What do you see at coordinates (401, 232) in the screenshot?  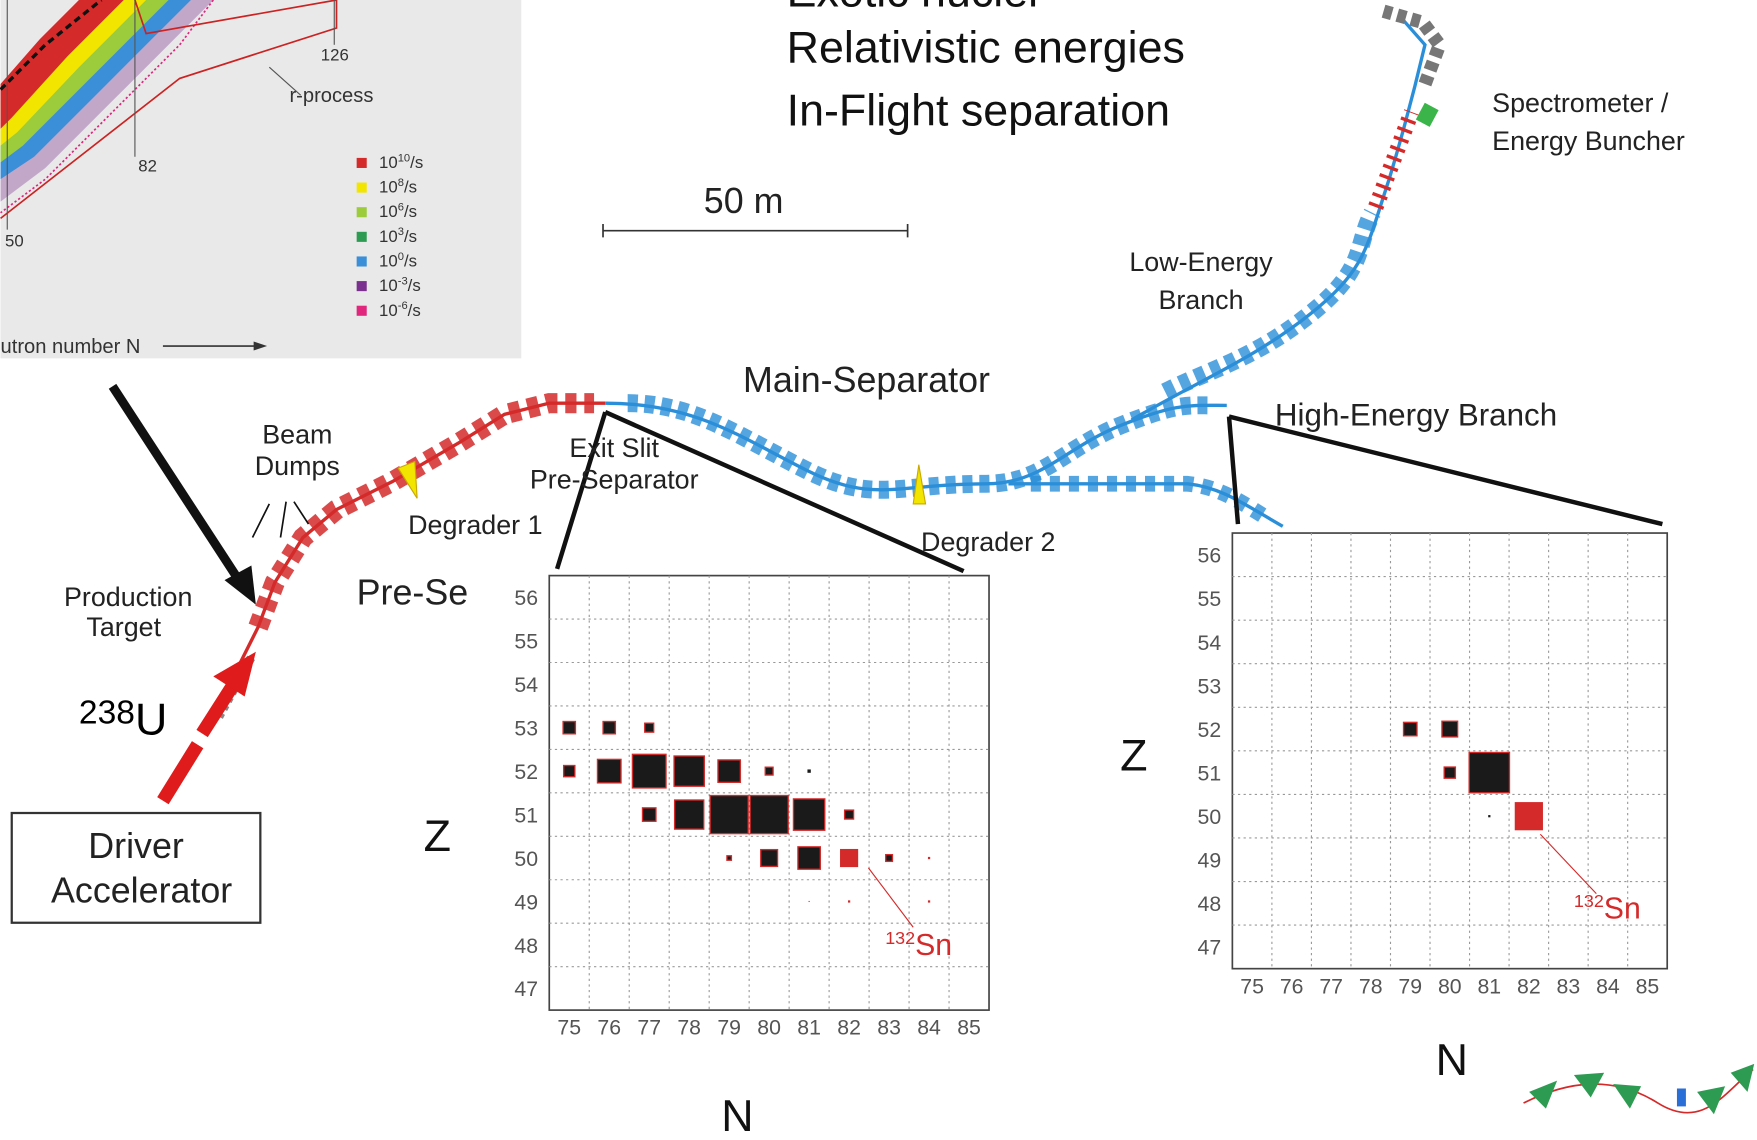 I see `exponent: 3` at bounding box center [401, 232].